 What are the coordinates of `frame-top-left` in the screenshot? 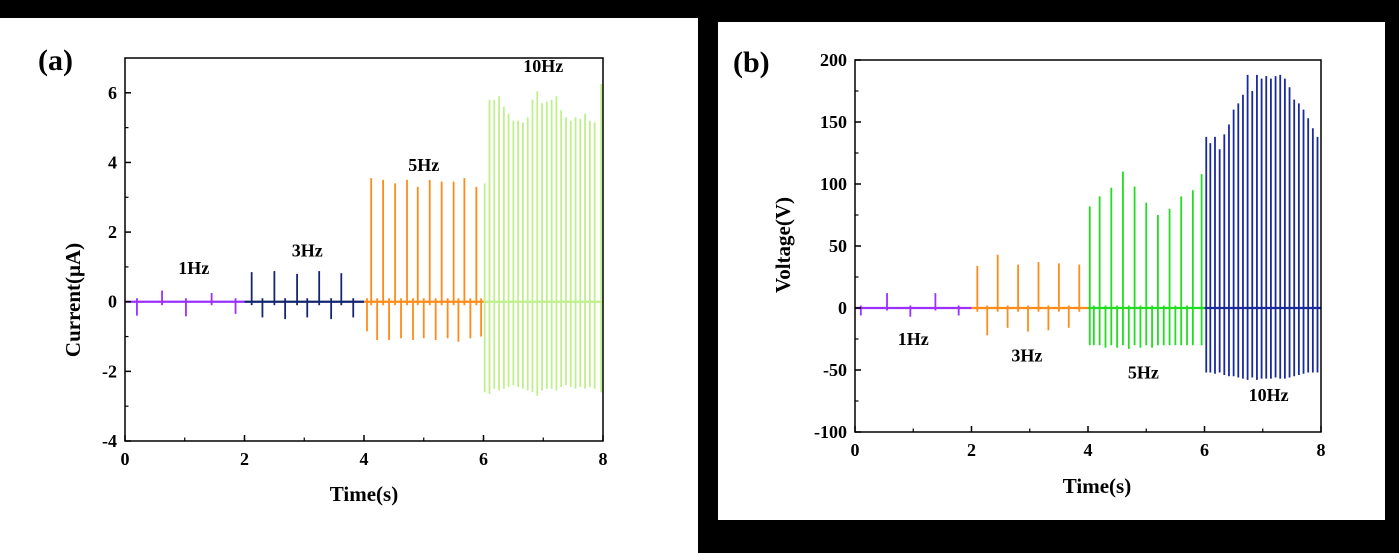 It's located at (349, 9).